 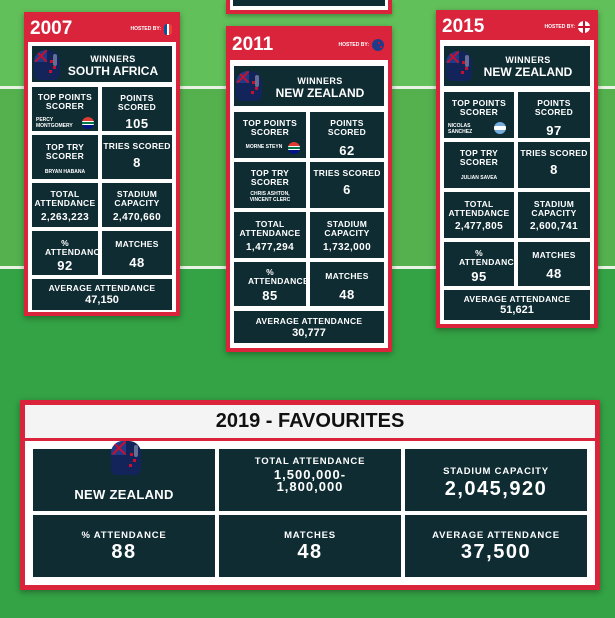 What do you see at coordinates (554, 130) in the screenshot?
I see `points-scored-value: 97` at bounding box center [554, 130].